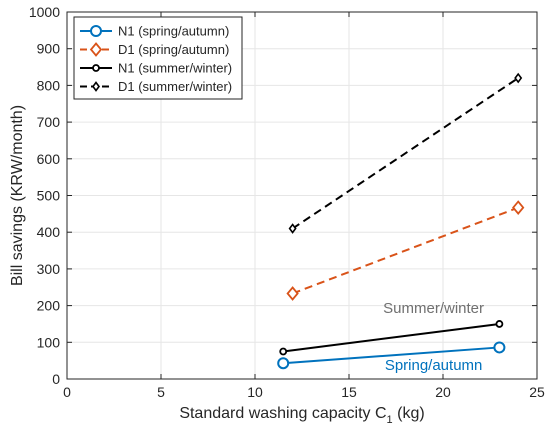 This screenshot has width=550, height=434. I want to click on x-tick-label: 0, so click(67, 392).